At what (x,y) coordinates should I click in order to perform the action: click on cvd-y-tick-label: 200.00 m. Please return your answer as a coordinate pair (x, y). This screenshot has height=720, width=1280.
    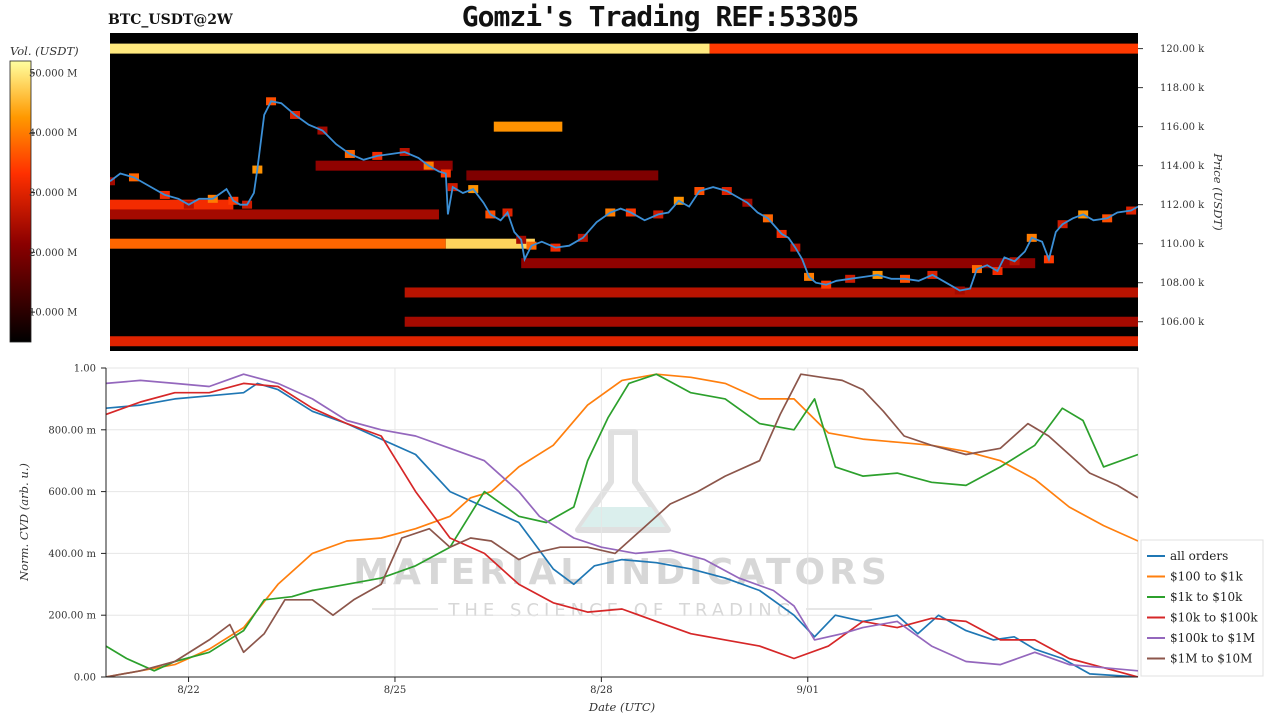
    Looking at the image, I should click on (72, 616).